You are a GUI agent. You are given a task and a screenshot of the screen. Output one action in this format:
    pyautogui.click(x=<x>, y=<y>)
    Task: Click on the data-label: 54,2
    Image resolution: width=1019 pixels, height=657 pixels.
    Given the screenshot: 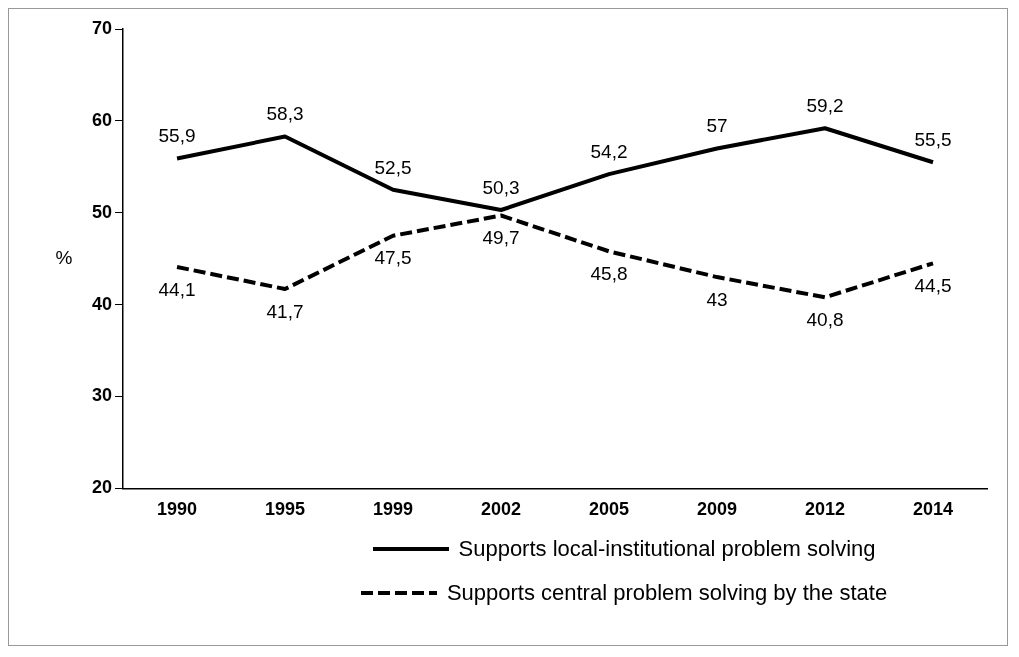 What is the action you would take?
    pyautogui.click(x=609, y=151)
    